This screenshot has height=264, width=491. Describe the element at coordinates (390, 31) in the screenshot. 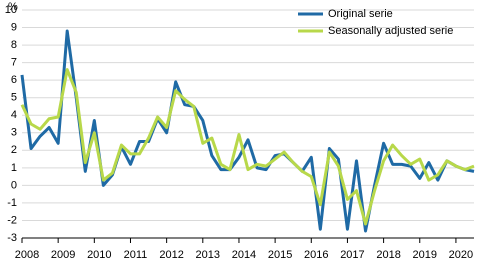

I see `legend-label: Seasonally adjusted serie` at that location.